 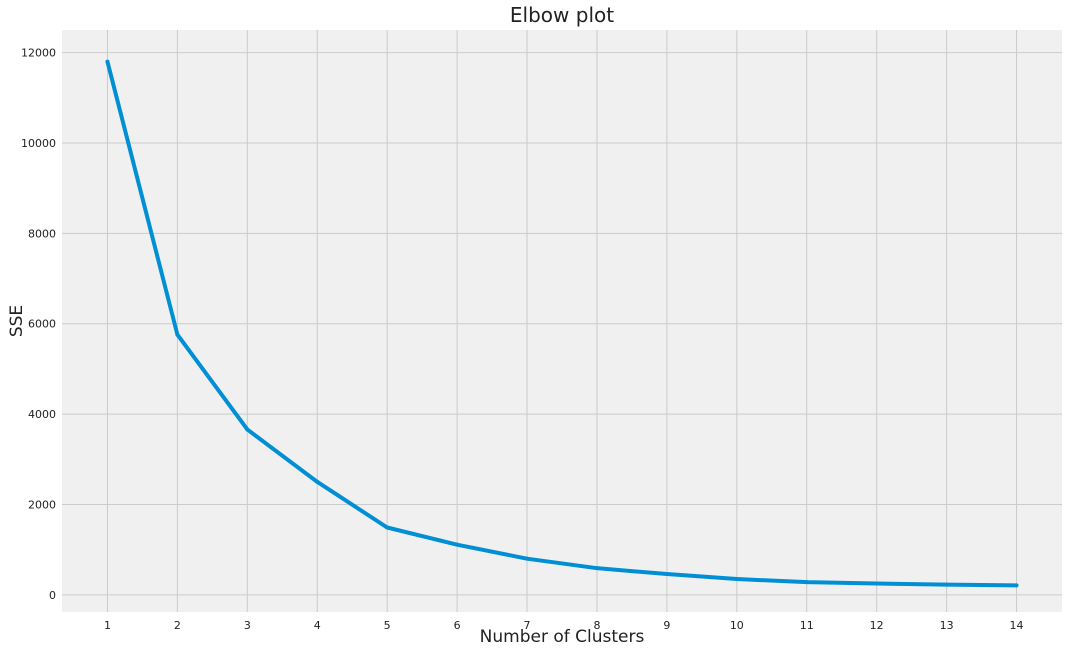 What do you see at coordinates (42, 504) in the screenshot?
I see `y-tick-label: 2000` at bounding box center [42, 504].